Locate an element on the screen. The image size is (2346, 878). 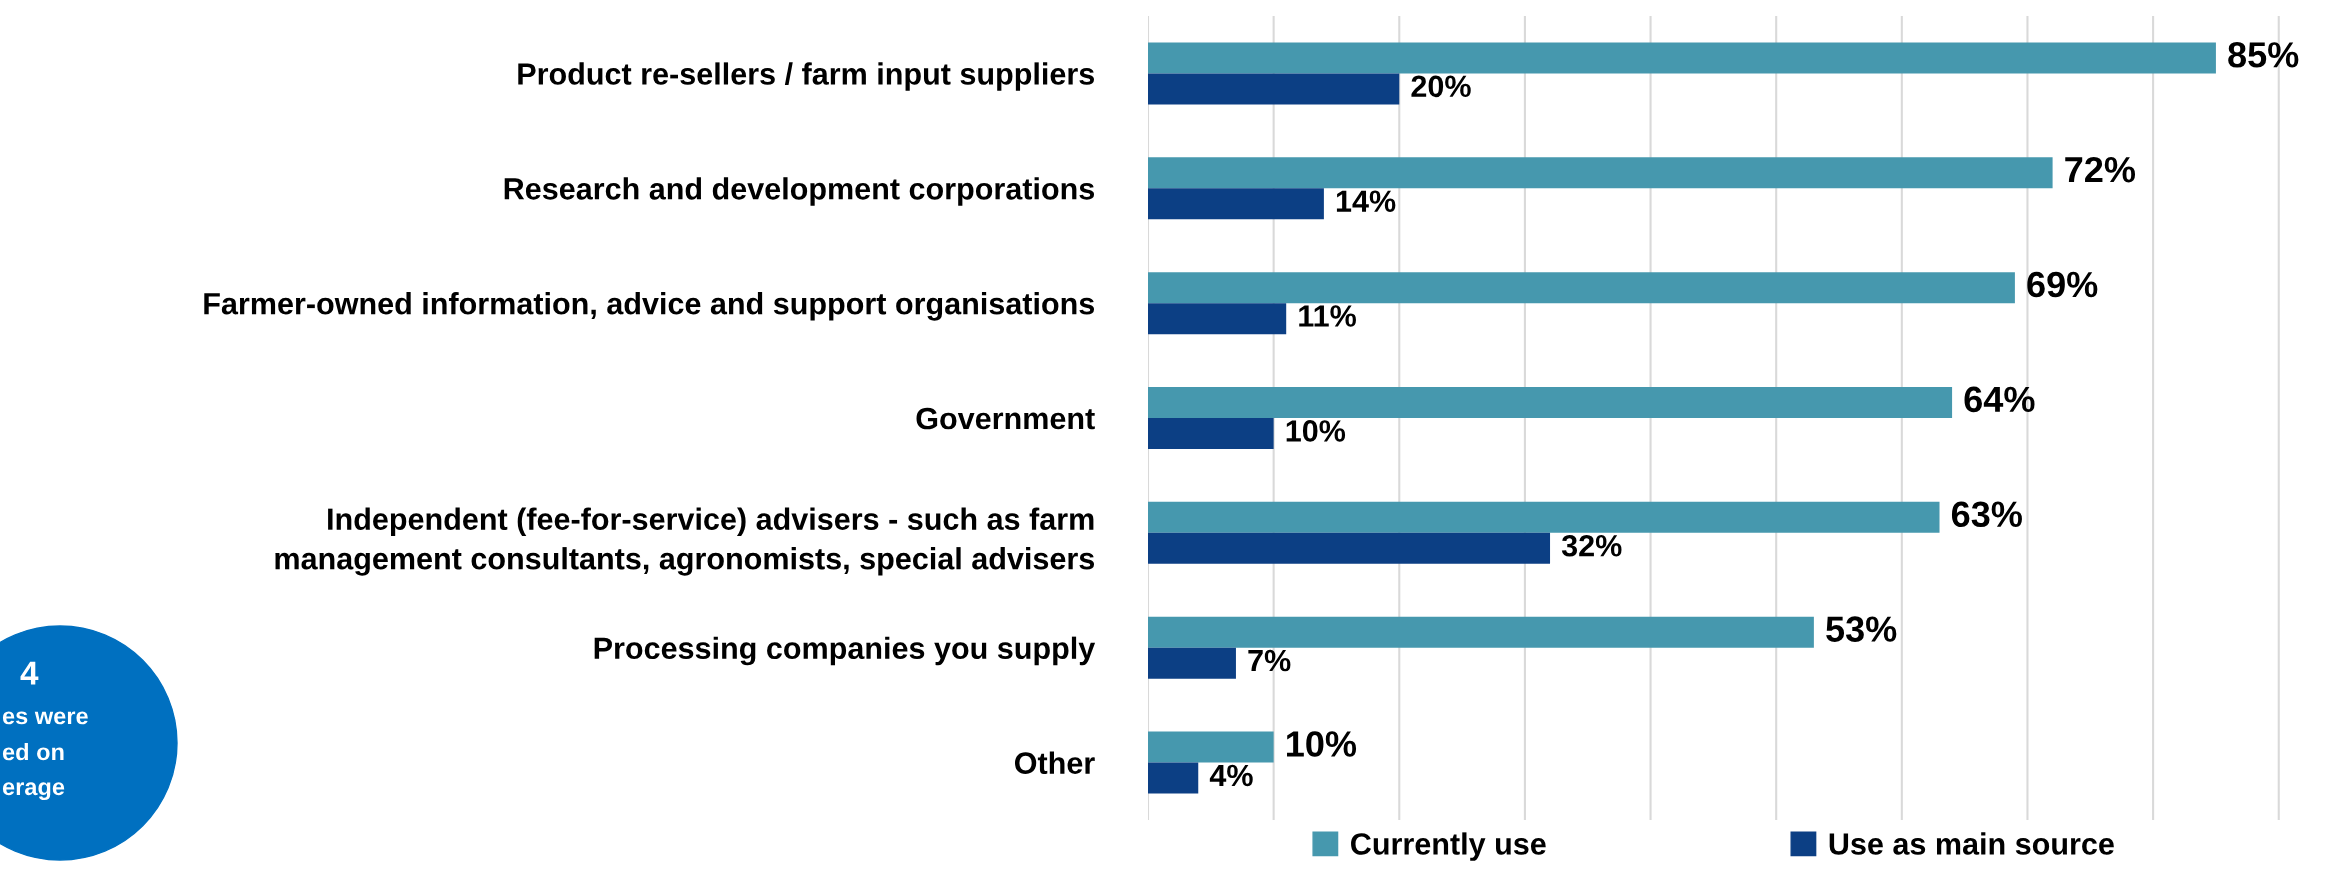
text: 4 is located at coordinates (29, 673).